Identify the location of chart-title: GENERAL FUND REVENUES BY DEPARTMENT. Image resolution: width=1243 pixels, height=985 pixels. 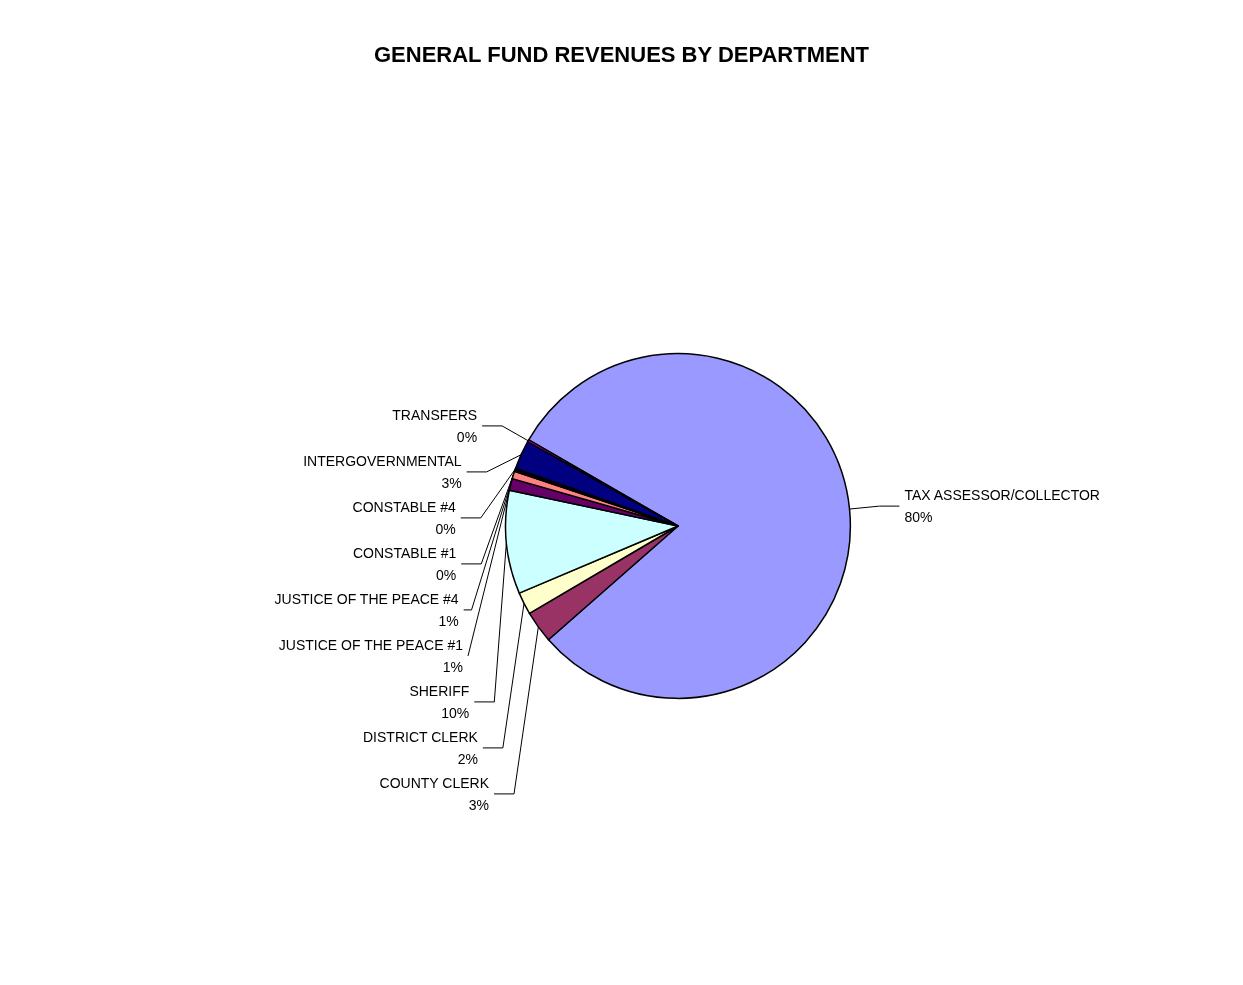
(621, 54).